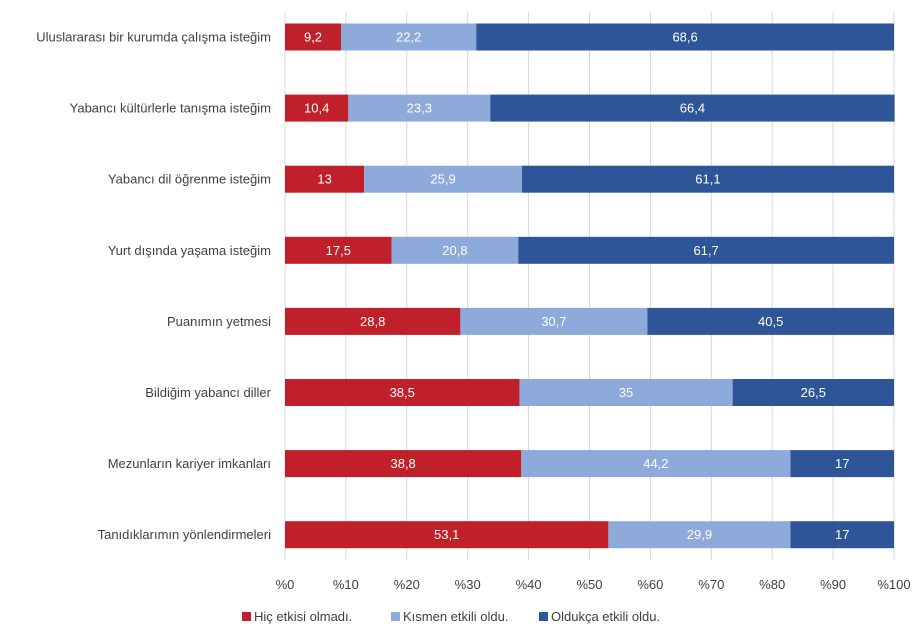 The image size is (915, 633). I want to click on x-tick-label: %70, so click(711, 584).